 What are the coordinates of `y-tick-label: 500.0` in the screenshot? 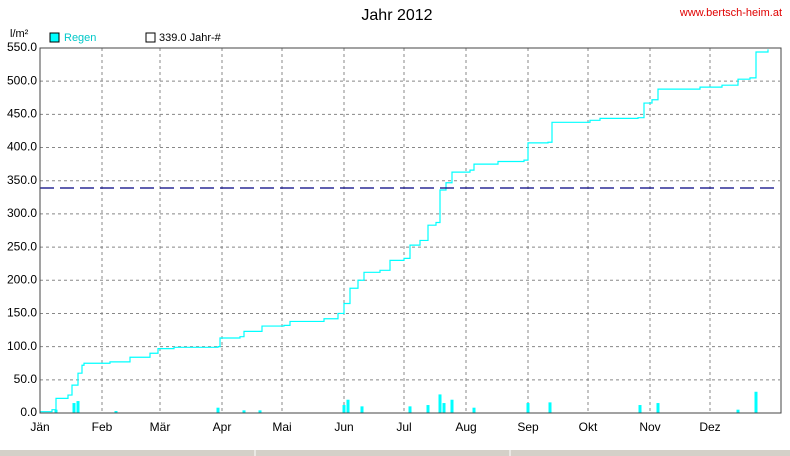 It's located at (22, 80).